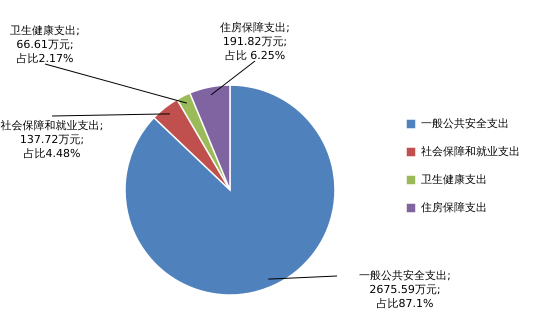 The image size is (555, 324). What do you see at coordinates (405, 289) in the screenshot?
I see `data-label: 一般公共安全支出; 2675.59万元; 占比87.1%` at bounding box center [405, 289].